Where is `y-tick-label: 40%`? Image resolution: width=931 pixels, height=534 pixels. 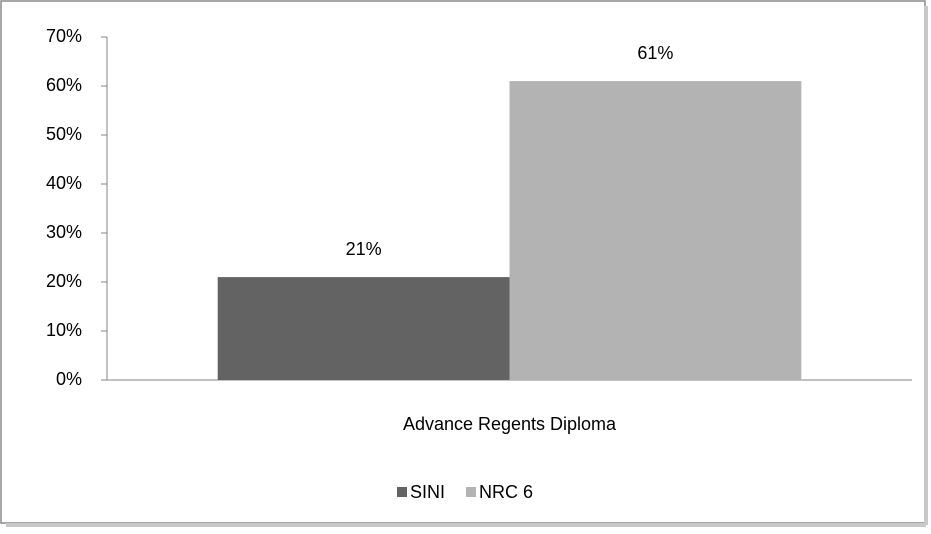
y-tick-label: 40% is located at coordinates (64, 183).